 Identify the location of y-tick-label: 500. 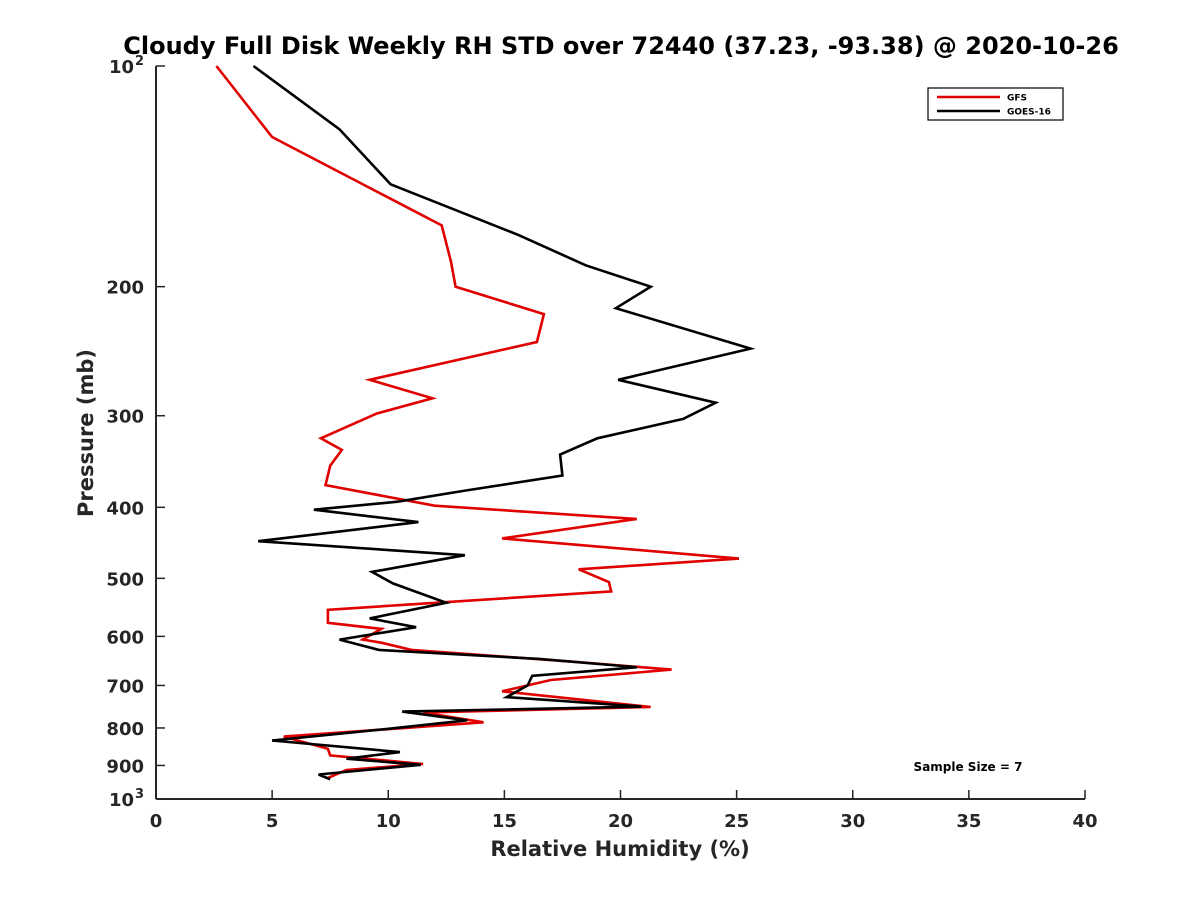
(125, 579).